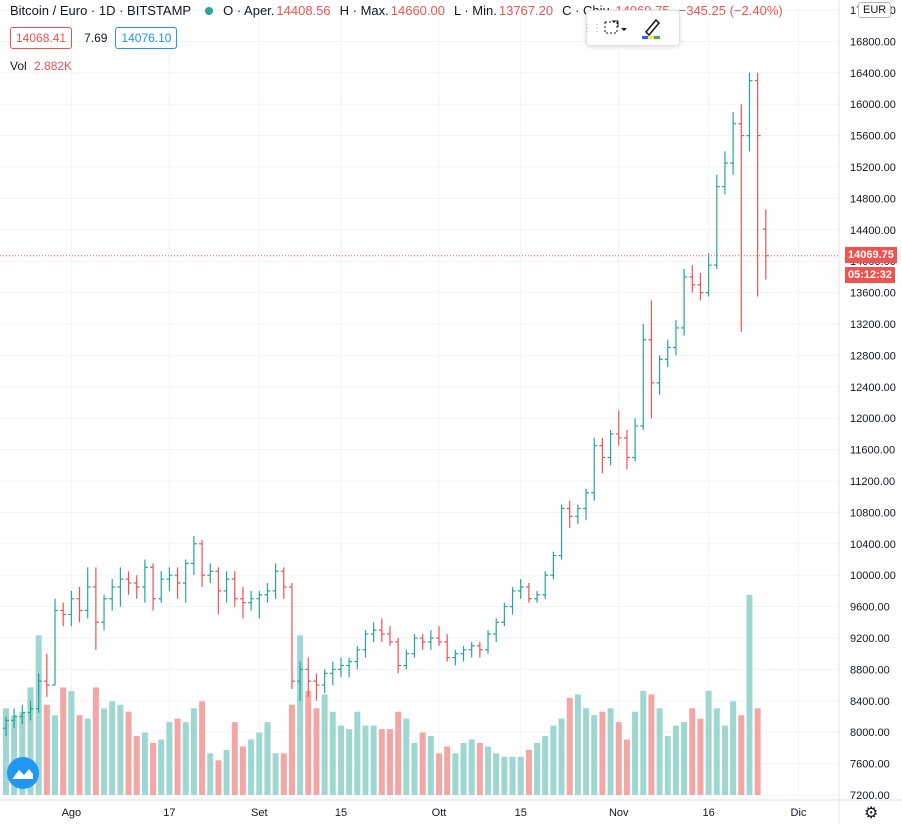 Image resolution: width=902 pixels, height=824 pixels. I want to click on pencil-color-icon, so click(651, 28).